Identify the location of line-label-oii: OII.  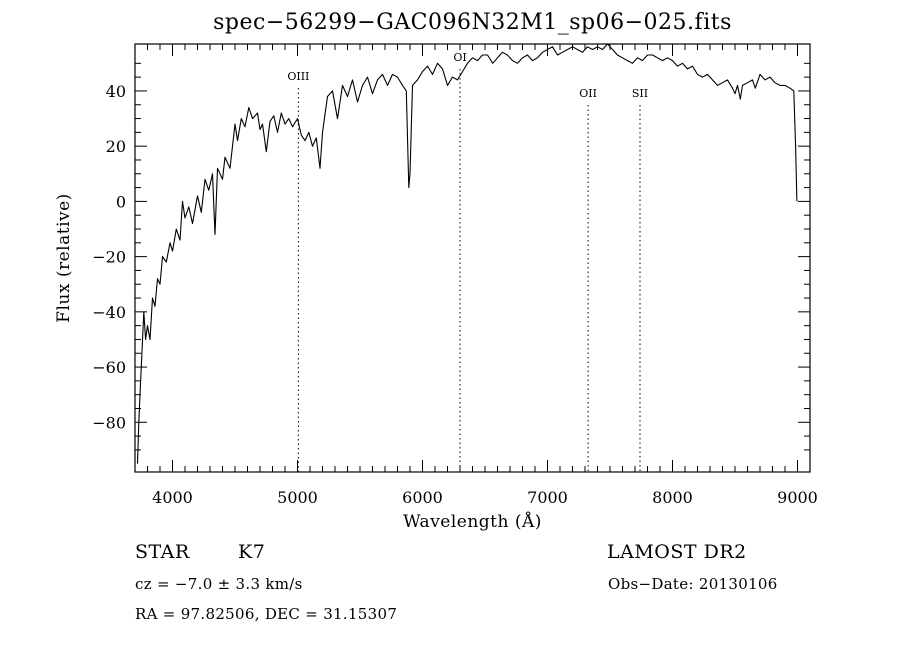
(588, 93).